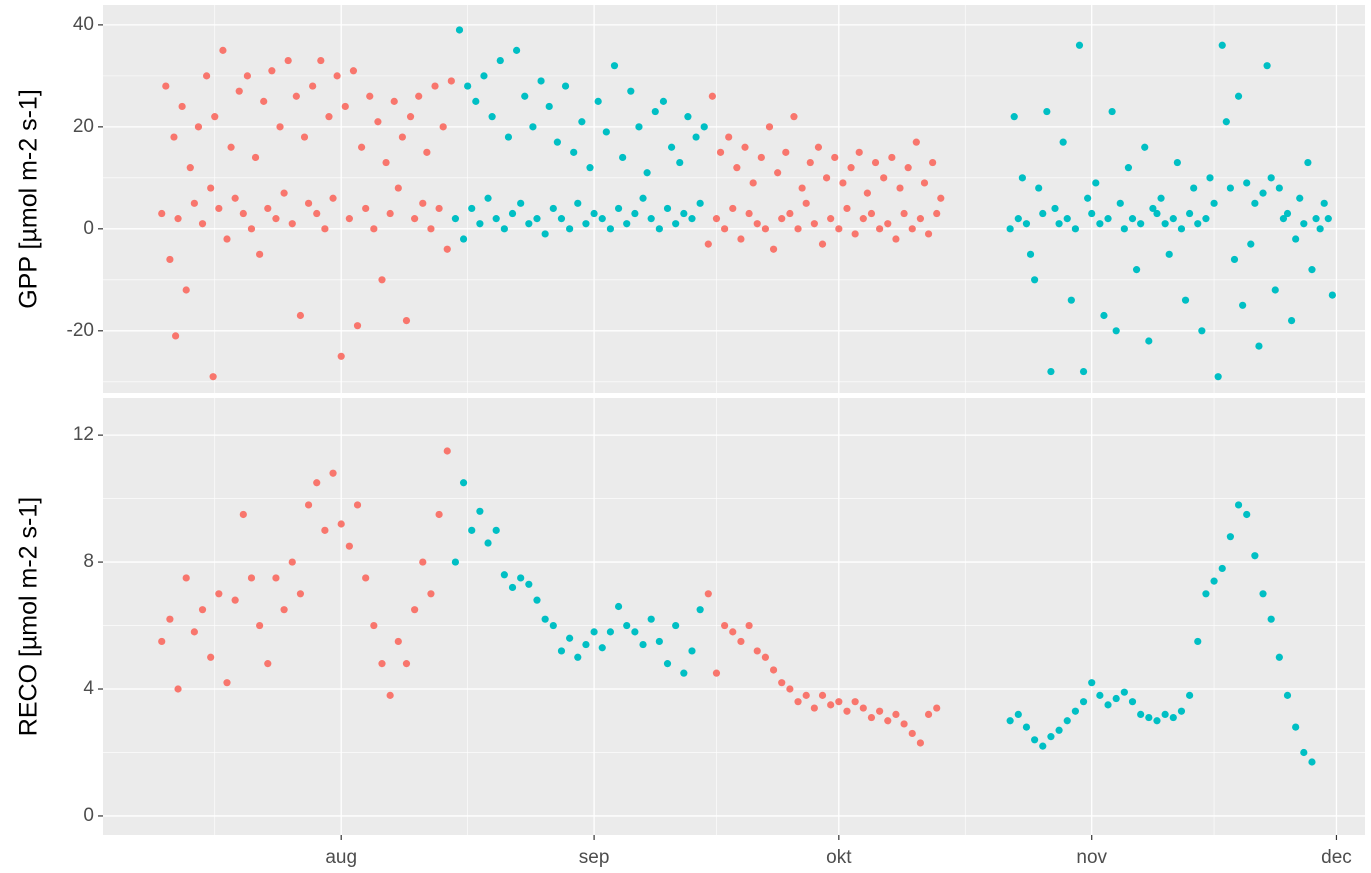 Image resolution: width=1371 pixels, height=873 pixels. I want to click on x-tick-label: okt, so click(839, 857).